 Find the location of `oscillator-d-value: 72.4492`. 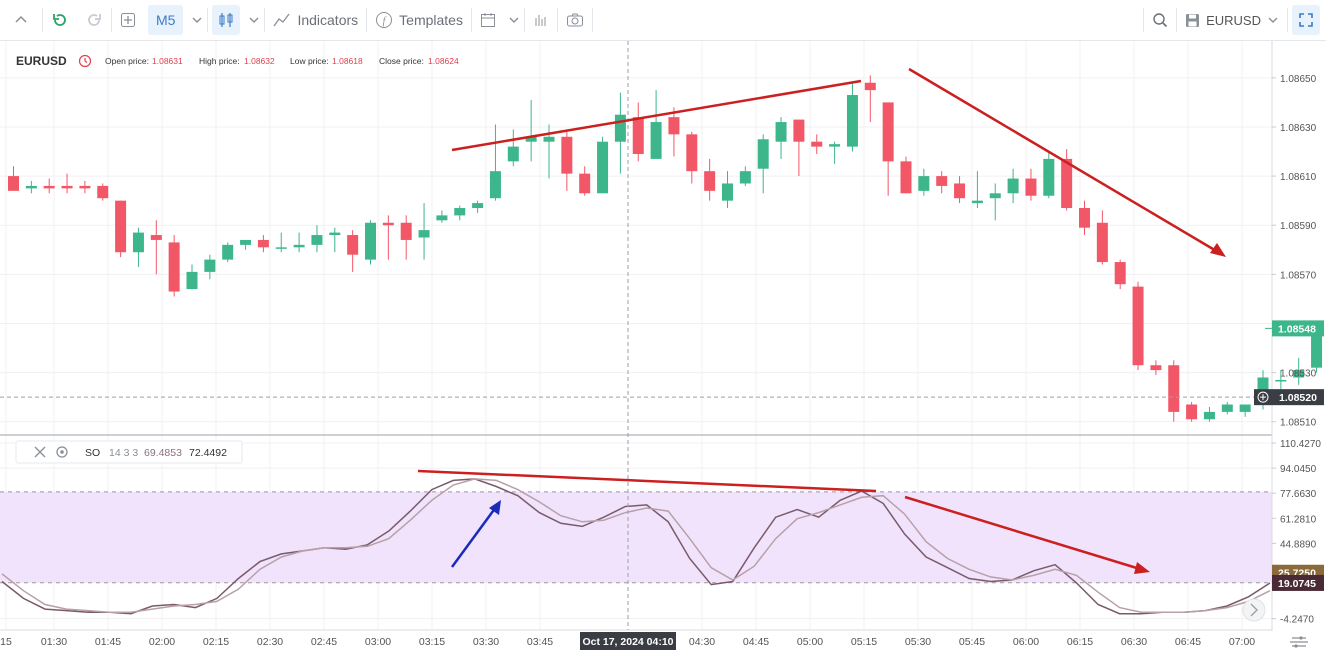

oscillator-d-value: 72.4492 is located at coordinates (208, 453).